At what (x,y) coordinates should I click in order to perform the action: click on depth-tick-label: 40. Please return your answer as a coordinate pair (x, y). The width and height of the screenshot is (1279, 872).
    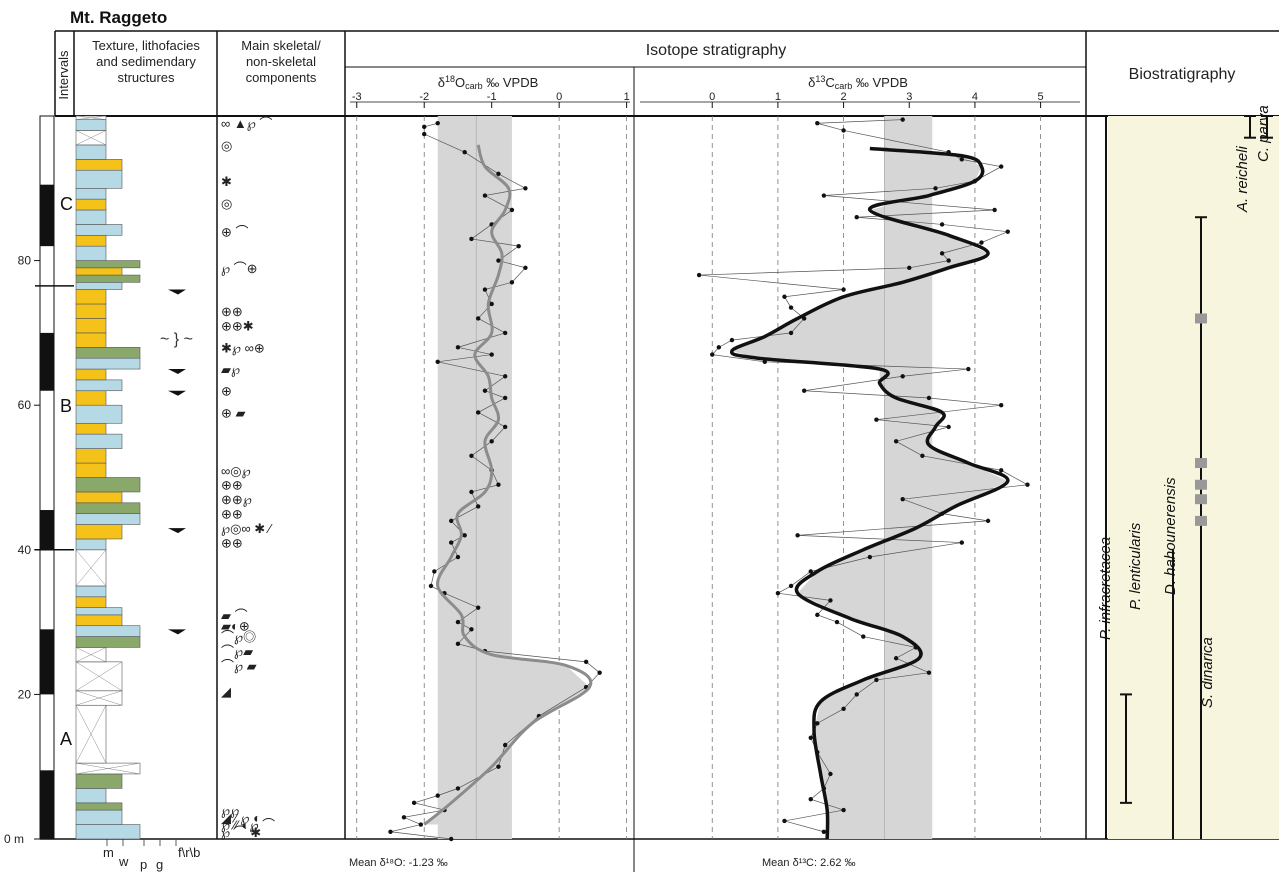
    Looking at the image, I should click on (25, 550).